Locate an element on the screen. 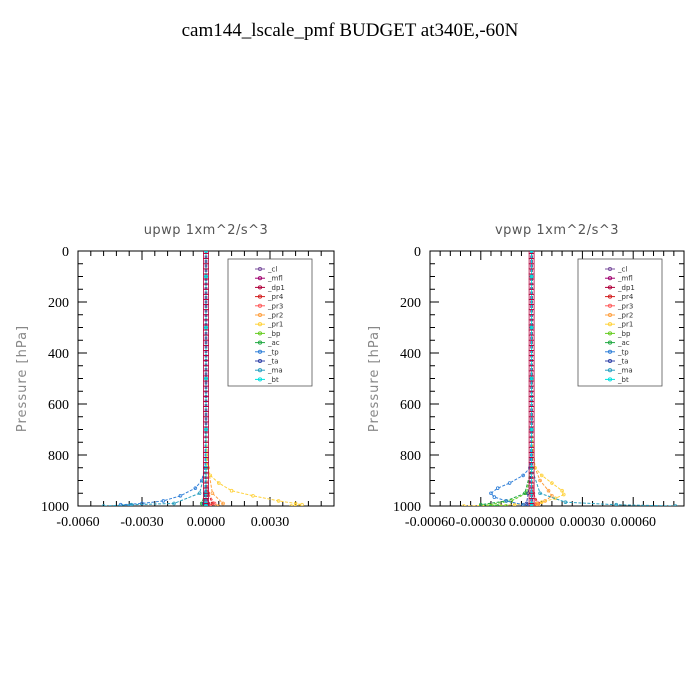 Image resolution: width=700 pixels, height=700 pixels. y-tick-label: 400 is located at coordinates (58, 354).